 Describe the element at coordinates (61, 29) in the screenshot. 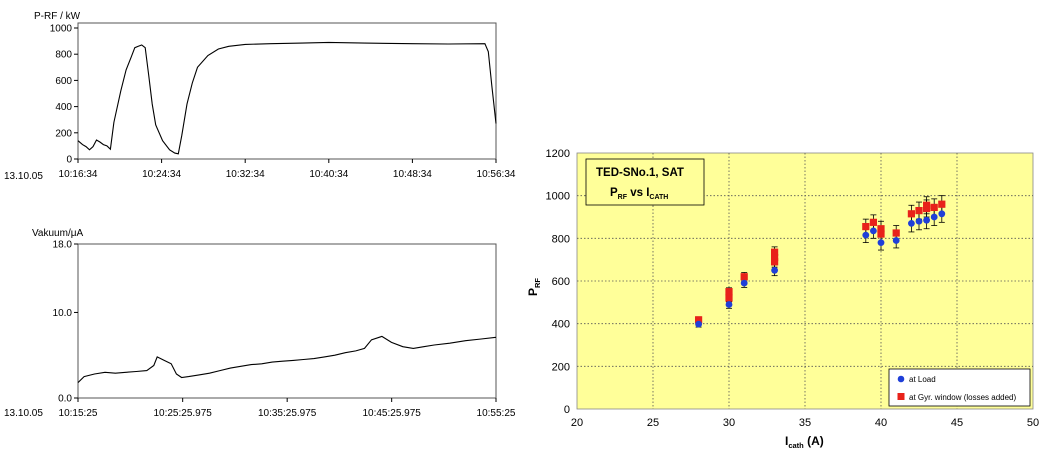

I see `power-ytick-label: 1000` at that location.